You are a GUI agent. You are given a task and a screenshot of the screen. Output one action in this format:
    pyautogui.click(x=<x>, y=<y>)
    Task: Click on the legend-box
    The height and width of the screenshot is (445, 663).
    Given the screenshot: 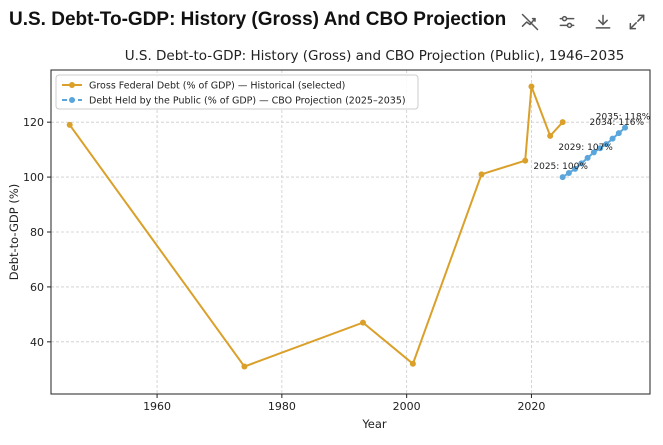 What is the action you would take?
    pyautogui.click(x=237, y=92)
    